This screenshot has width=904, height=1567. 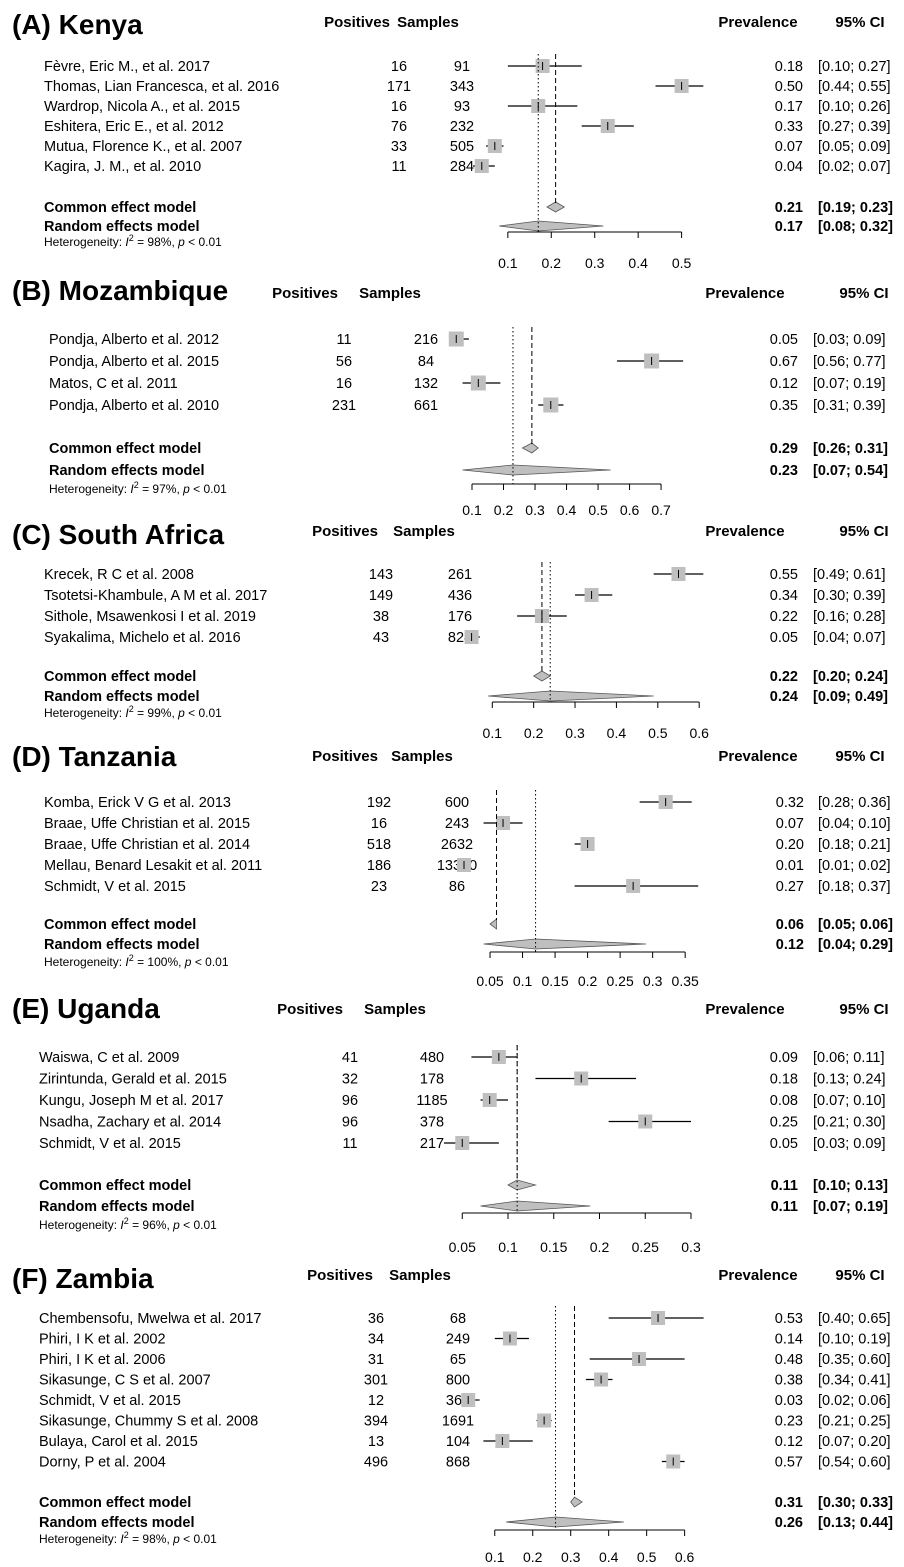 What do you see at coordinates (381, 638) in the screenshot?
I see `study-positives: 43` at bounding box center [381, 638].